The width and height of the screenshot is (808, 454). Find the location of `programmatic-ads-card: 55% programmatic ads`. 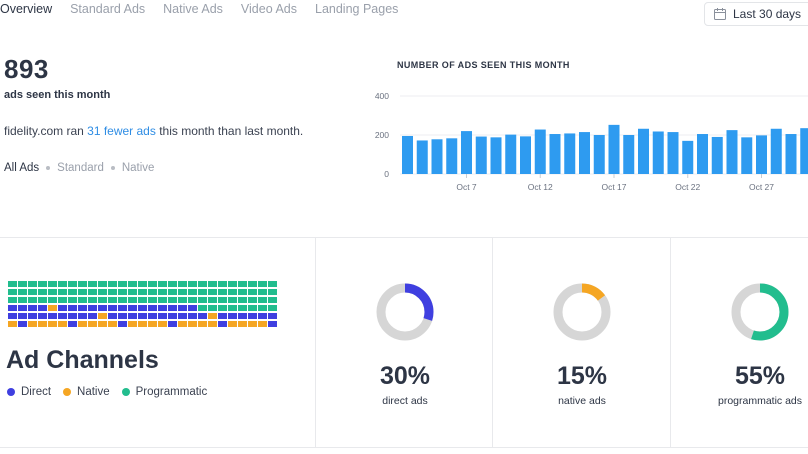

programmatic-ads-card: 55% programmatic ads is located at coordinates (739, 342).